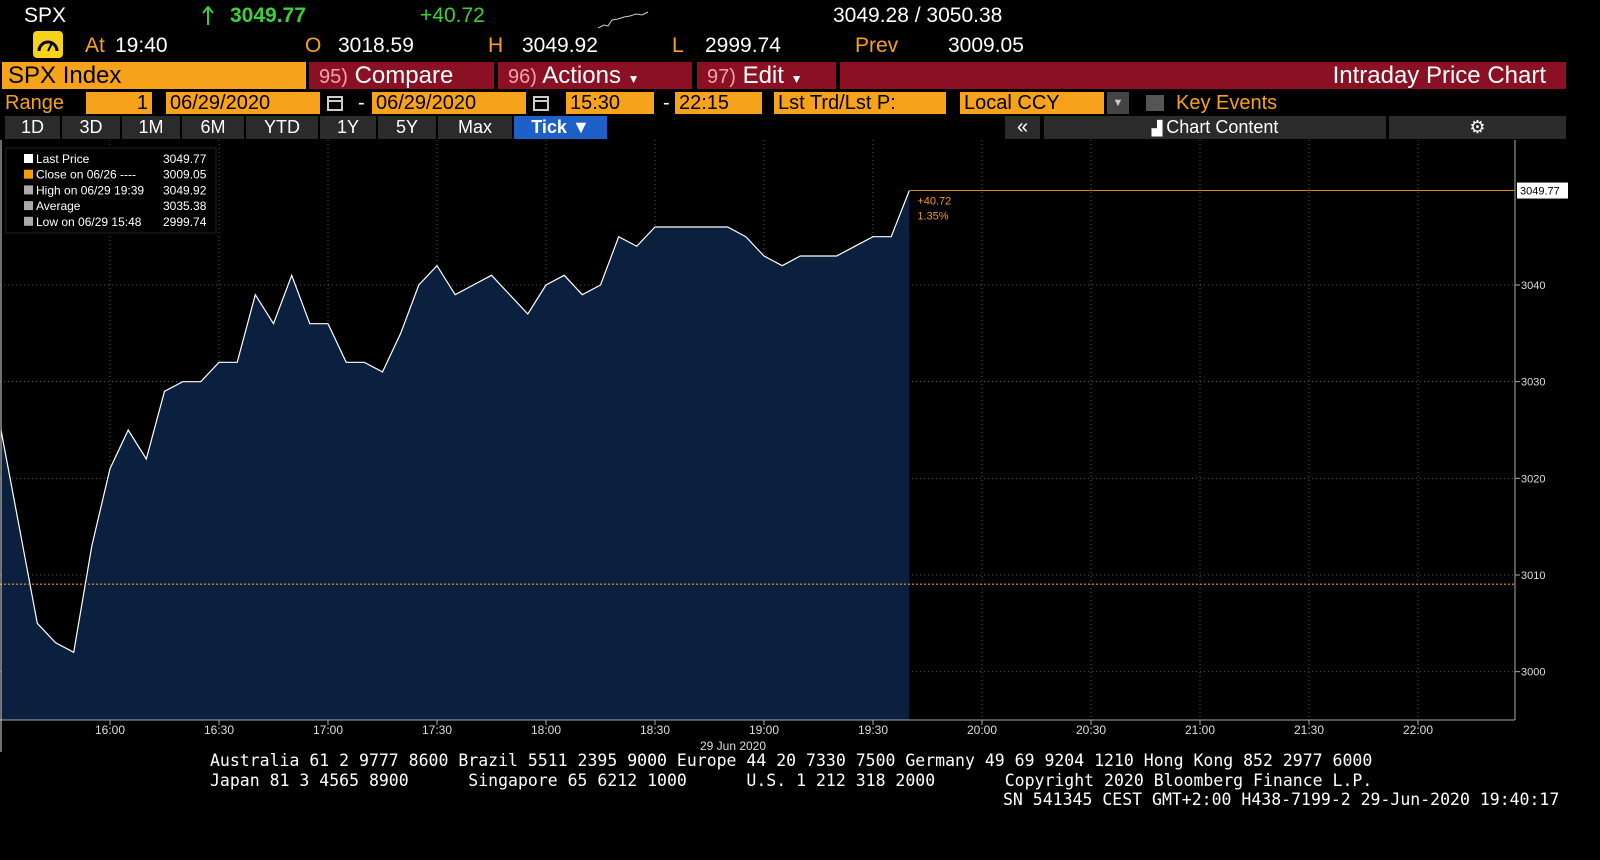 Image resolution: width=1600 pixels, height=860 pixels. What do you see at coordinates (185, 175) in the screenshot?
I see `legend-value: 3009.05` at bounding box center [185, 175].